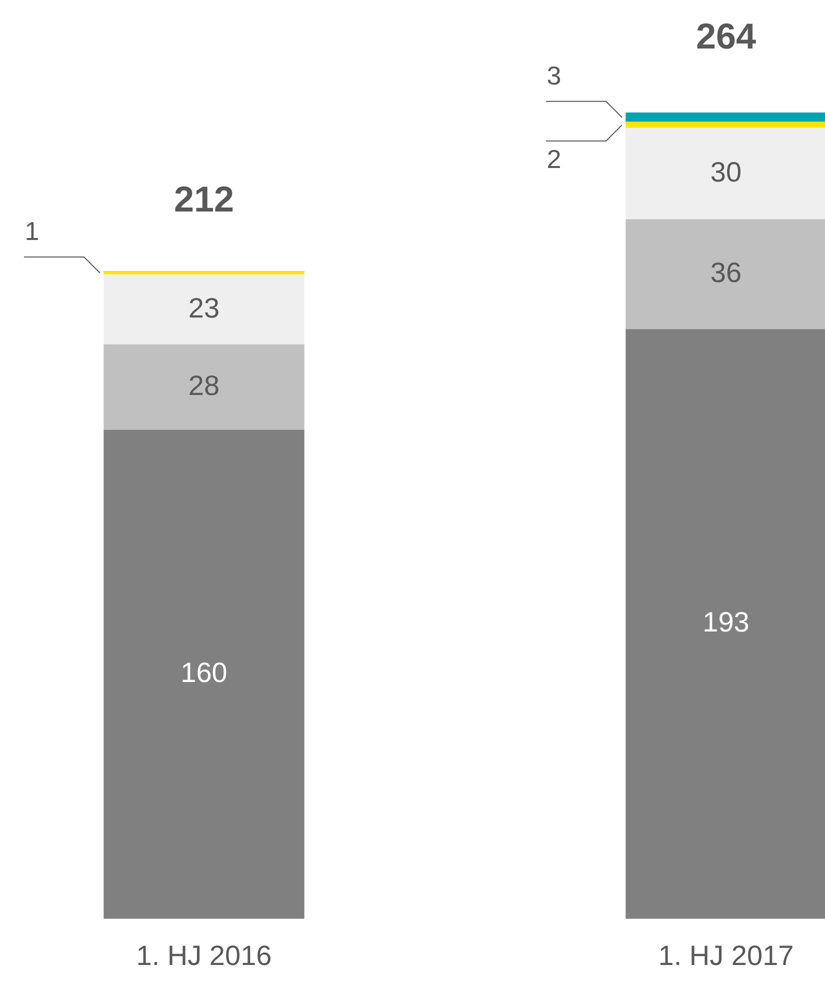 This screenshot has height=988, width=825. I want to click on data-label: 30, so click(726, 172).